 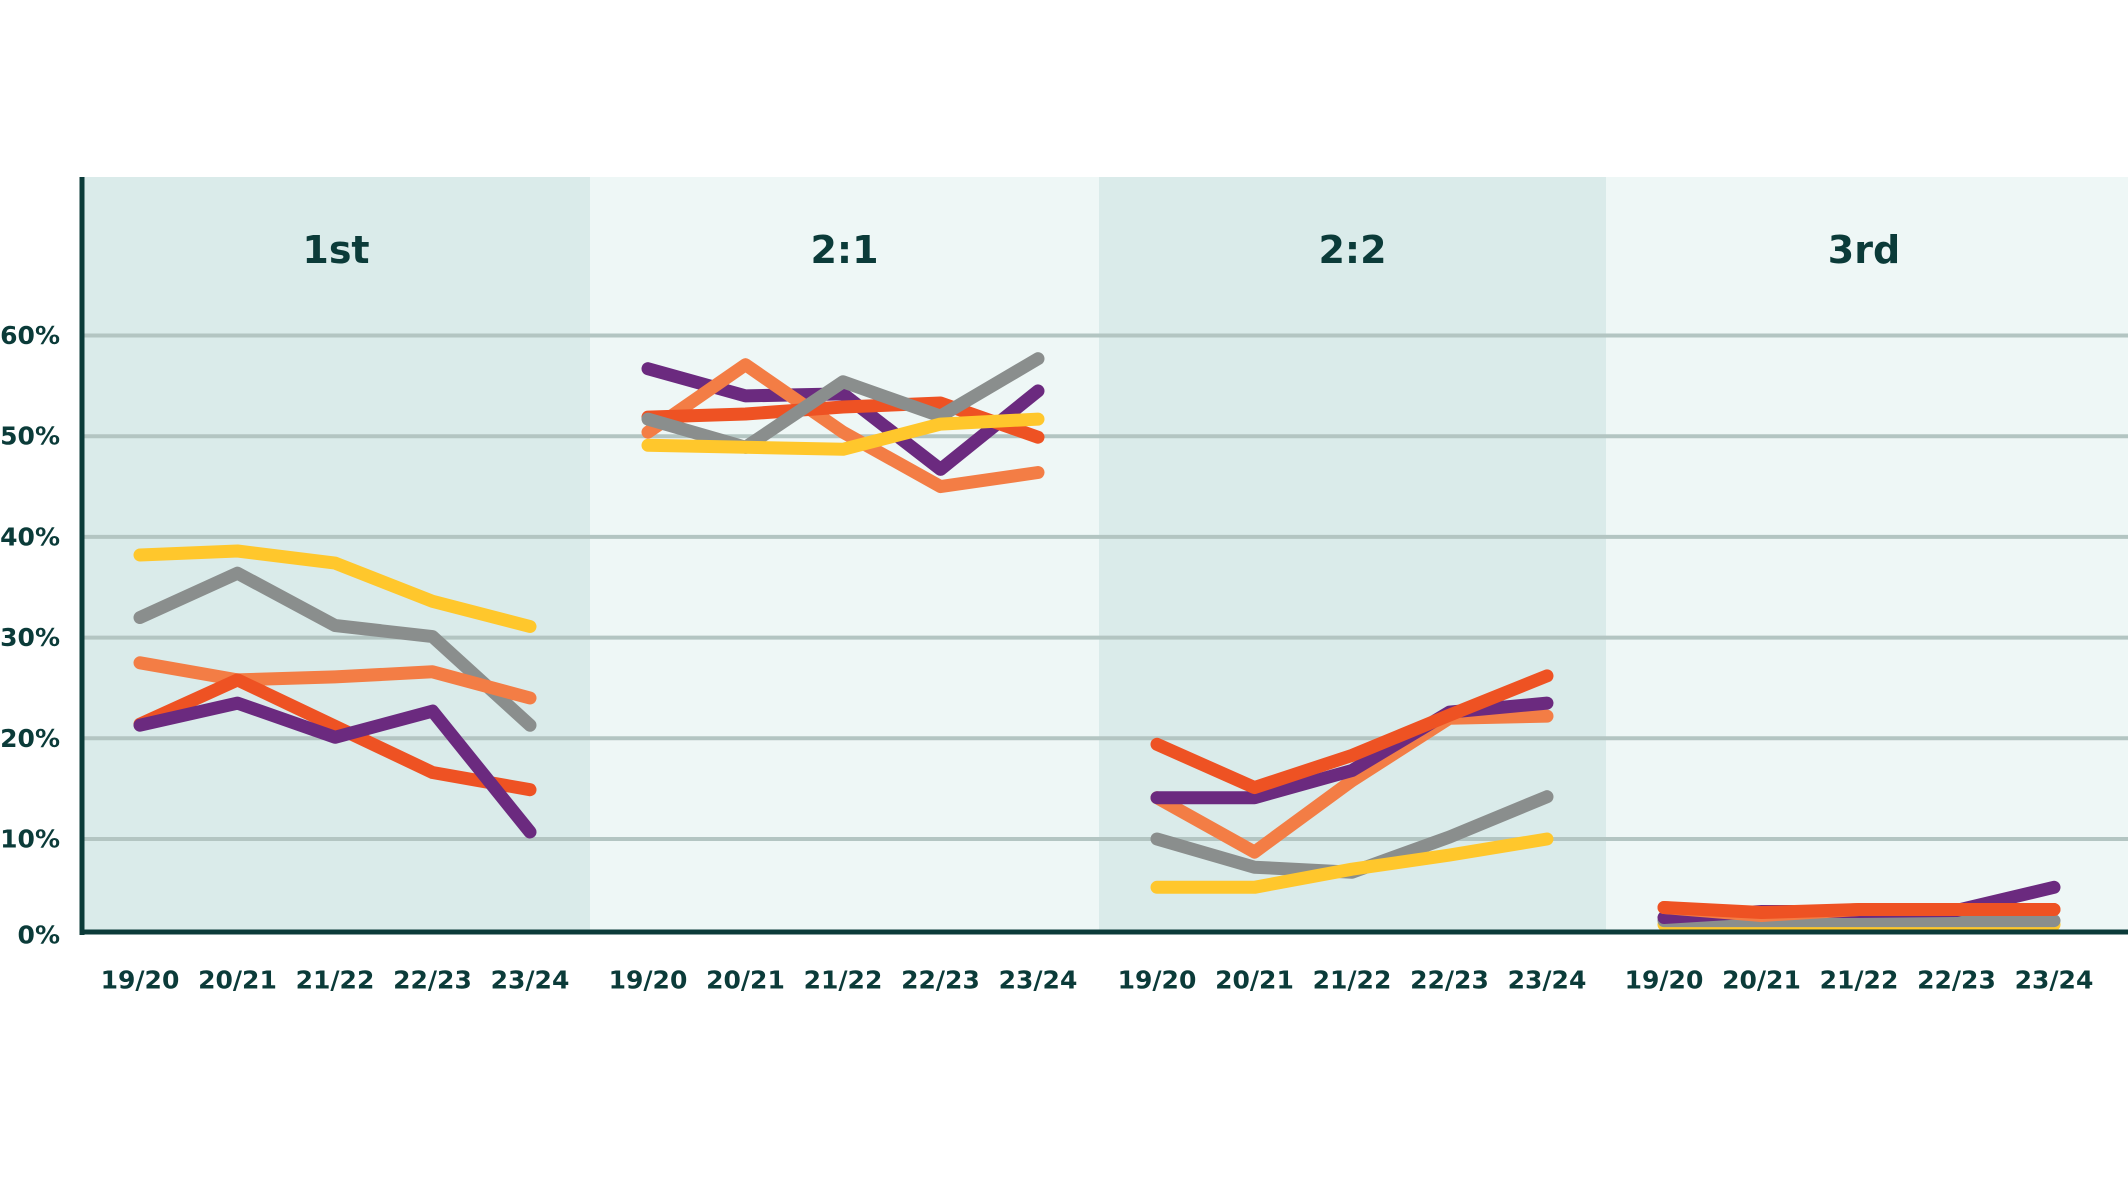 What do you see at coordinates (30, 839) in the screenshot?
I see `y-tick-label: 10%` at bounding box center [30, 839].